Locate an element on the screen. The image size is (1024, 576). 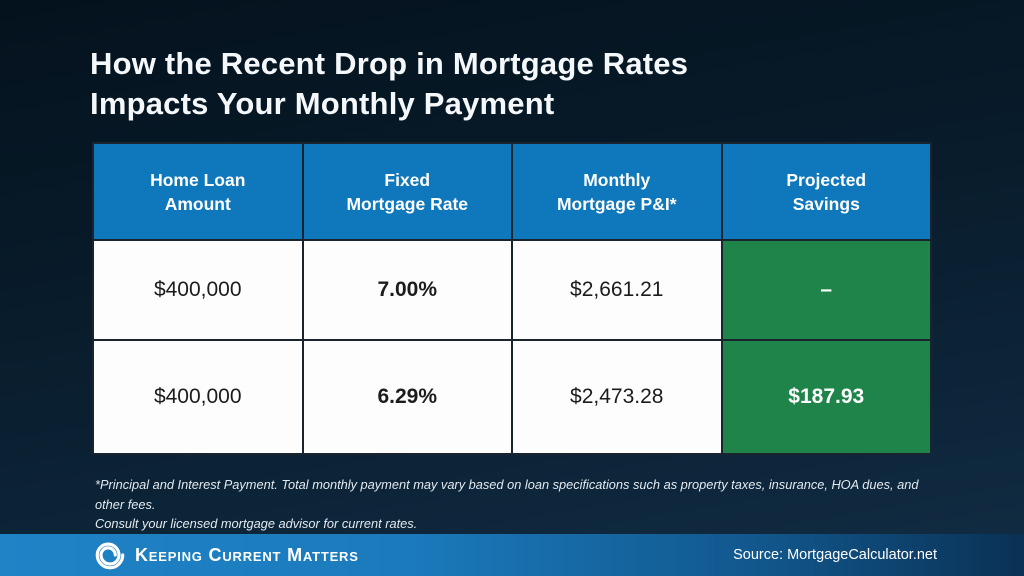
header-line: Mortgage Rate is located at coordinates (407, 203).